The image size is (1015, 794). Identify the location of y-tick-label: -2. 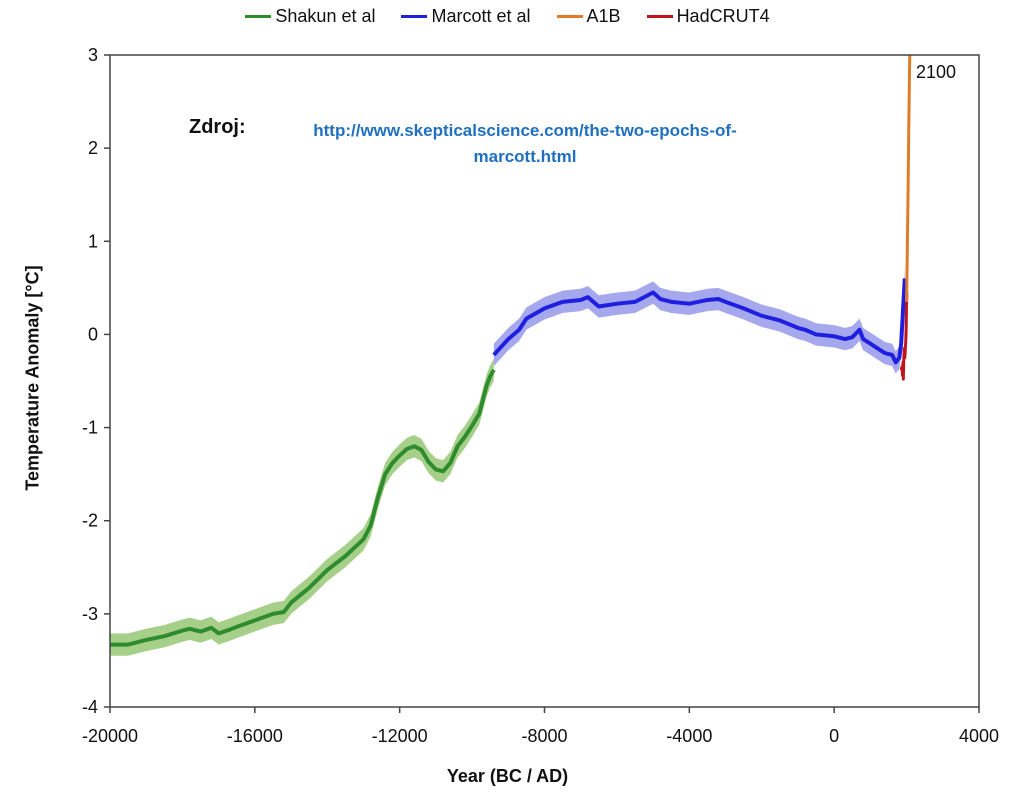
(90, 521).